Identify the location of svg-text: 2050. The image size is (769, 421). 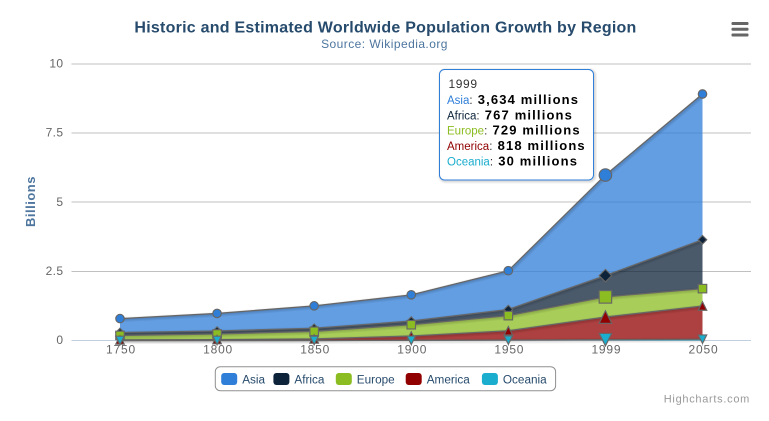
(704, 350).